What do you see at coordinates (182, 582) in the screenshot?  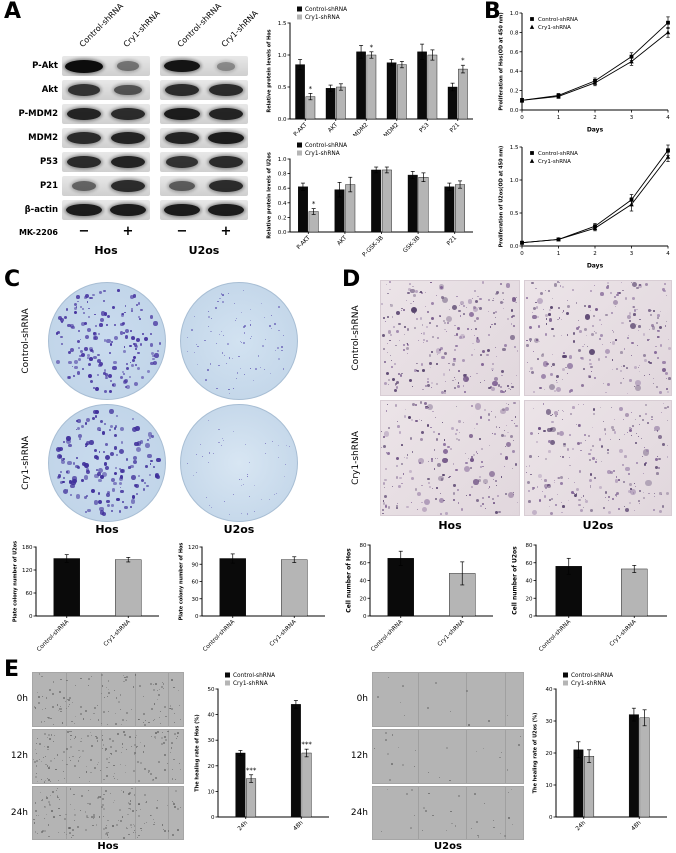 I see `svg-text: Plate colony number of Hos` at bounding box center [182, 582].